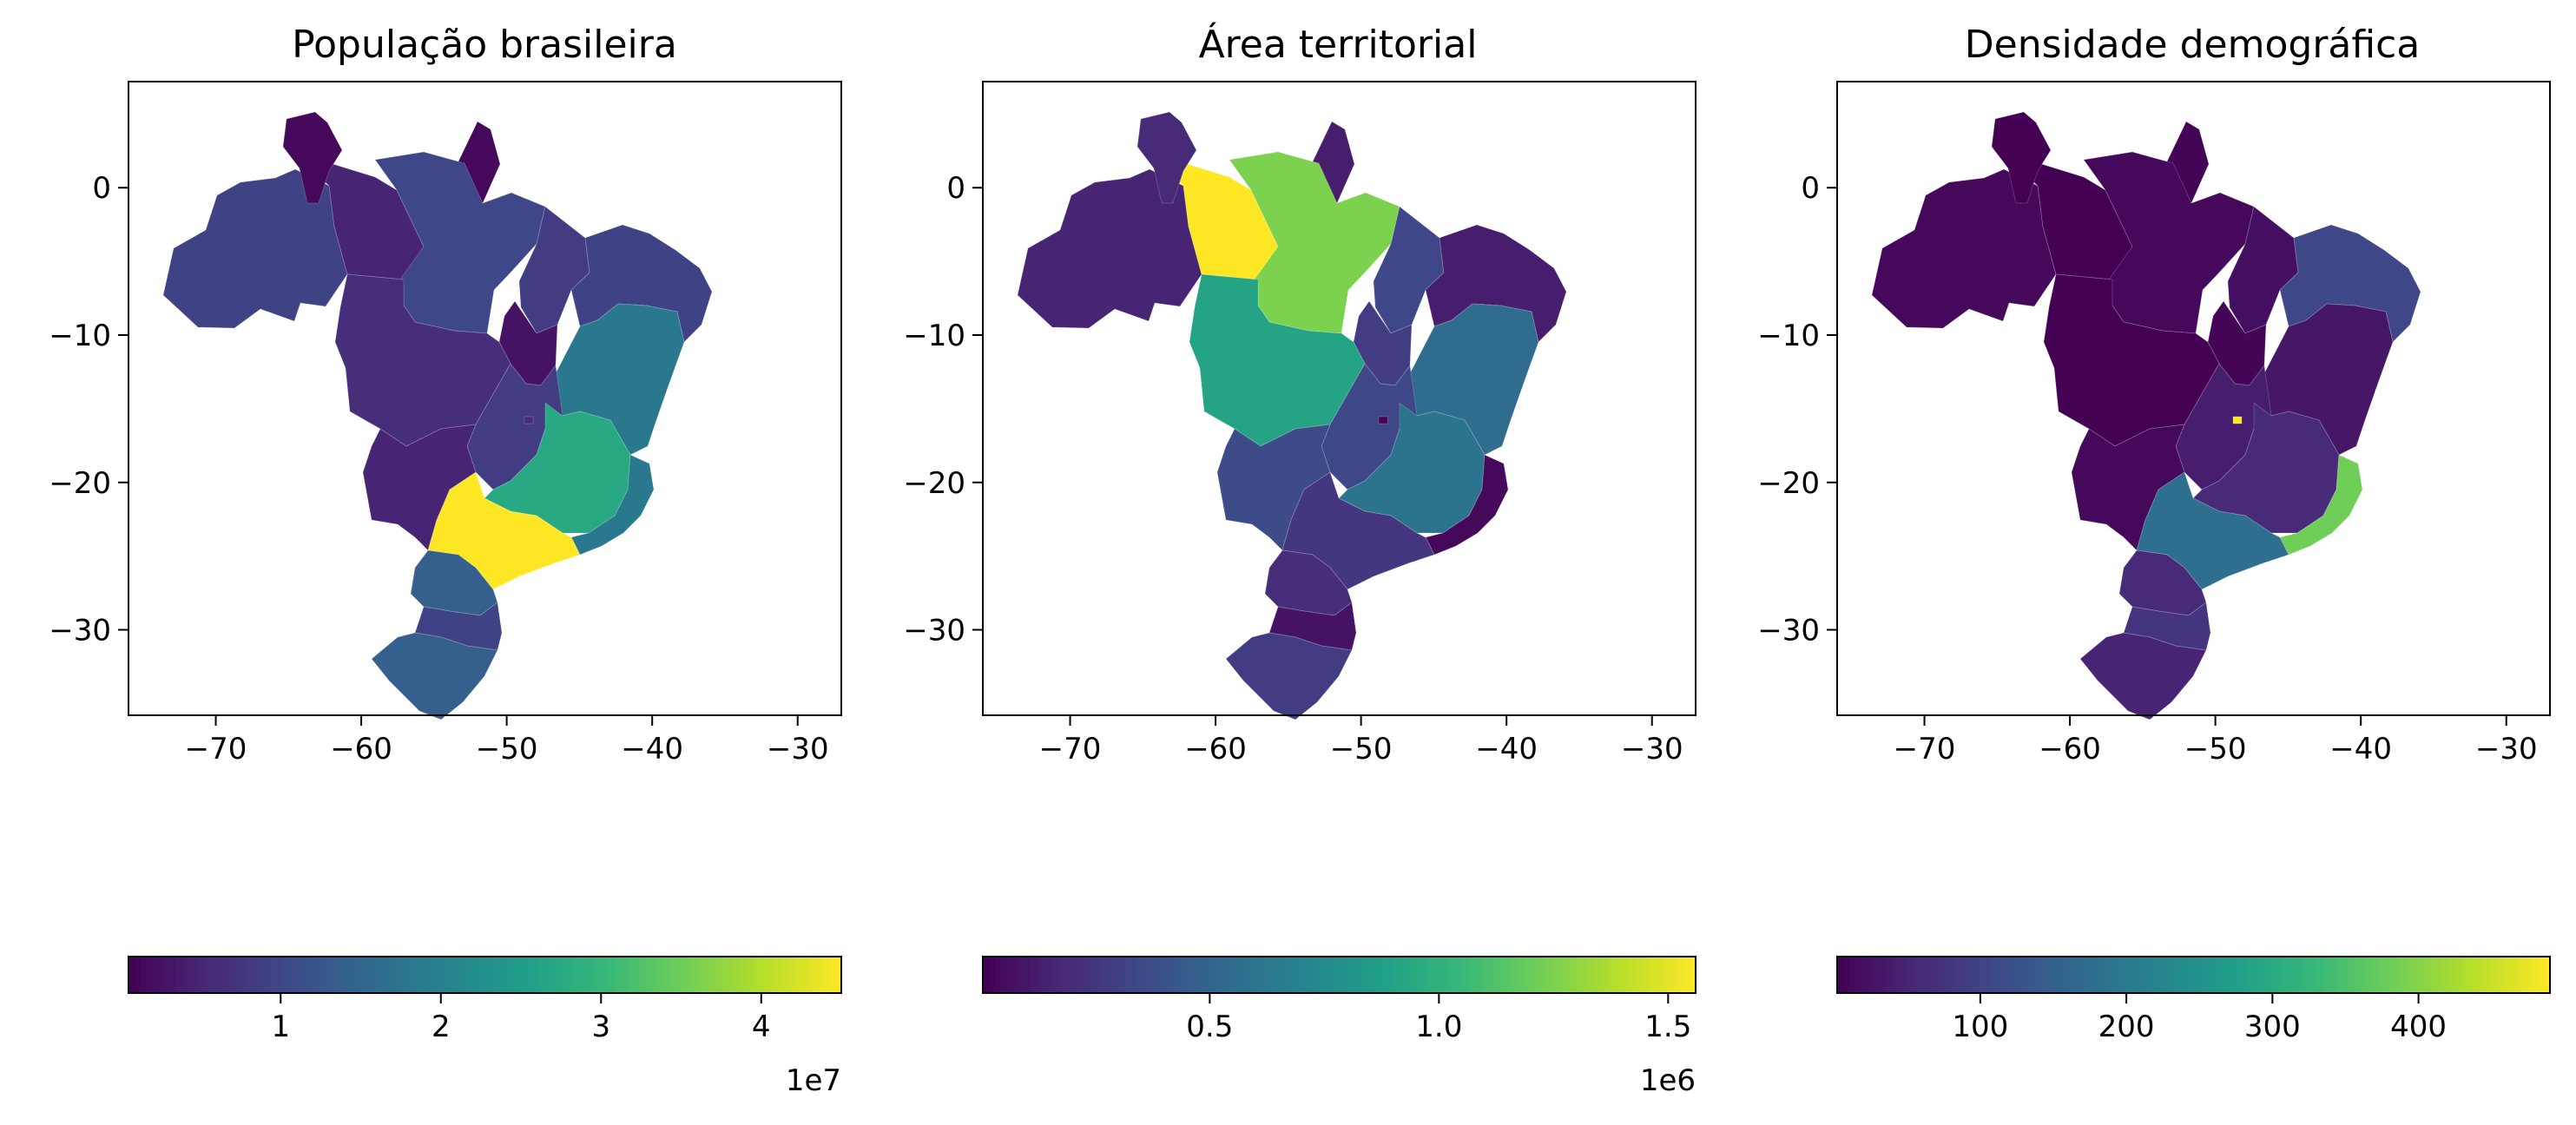  What do you see at coordinates (1925, 749) in the screenshot?
I see `x-tick-label: −70` at bounding box center [1925, 749].